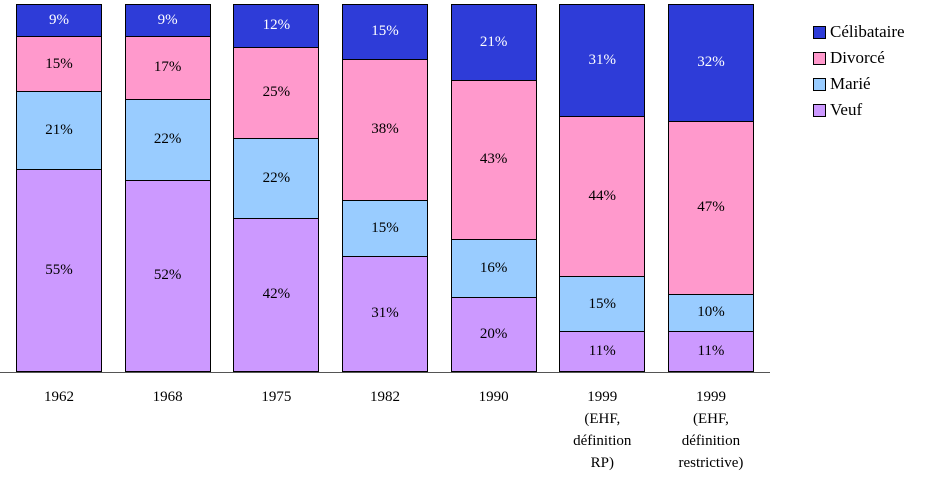  I want to click on stacked-bar-1990-4: 21% 43% 16% 20%, so click(493, 188).